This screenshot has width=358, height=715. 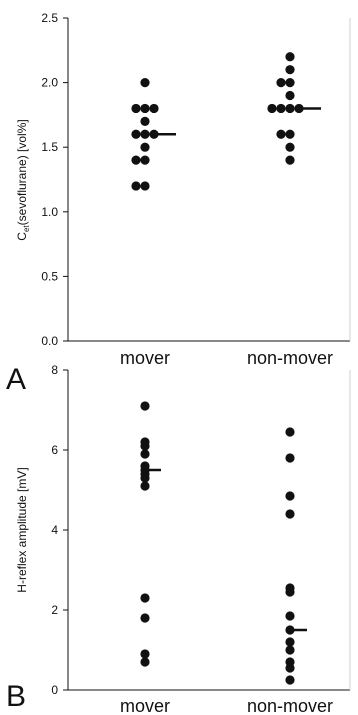 I want to click on panel-b-y-tick-label: 8, so click(x=54, y=370).